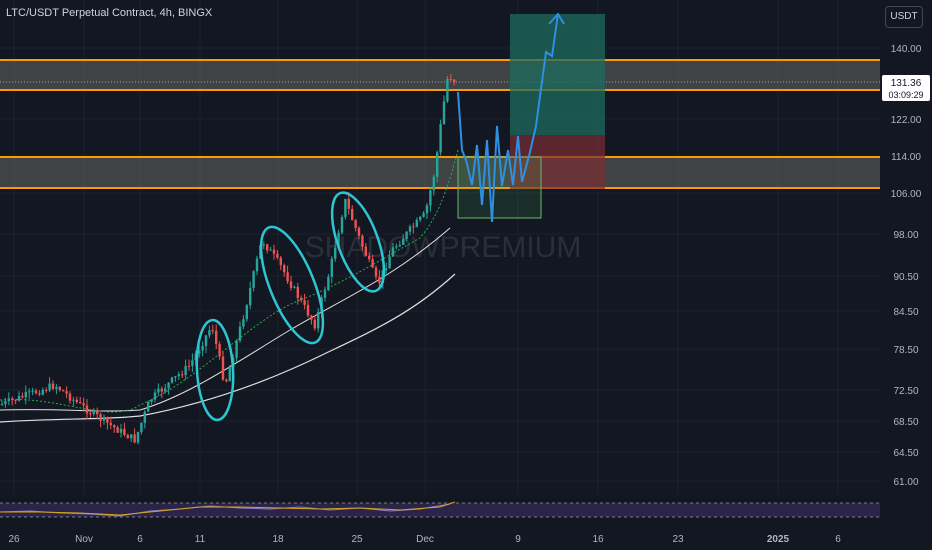 Image resolution: width=932 pixels, height=550 pixels. I want to click on x-tick-label: Dec, so click(425, 539).